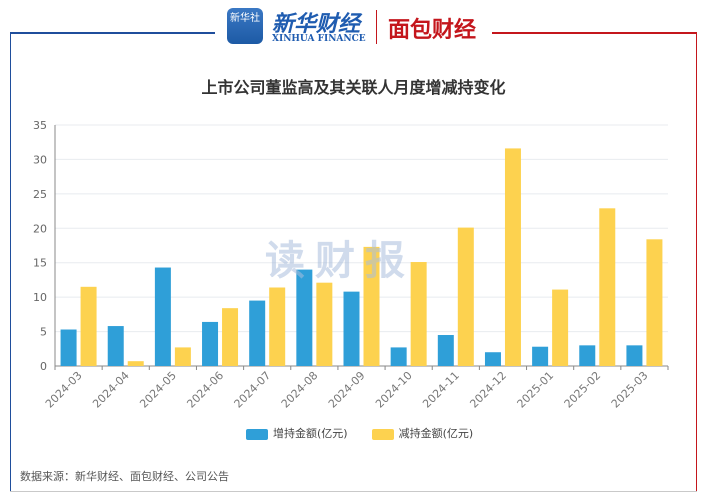 The height and width of the screenshot is (500, 707). Describe the element at coordinates (583, 390) in the screenshot. I see `x-tick-label: 2025-02` at that location.